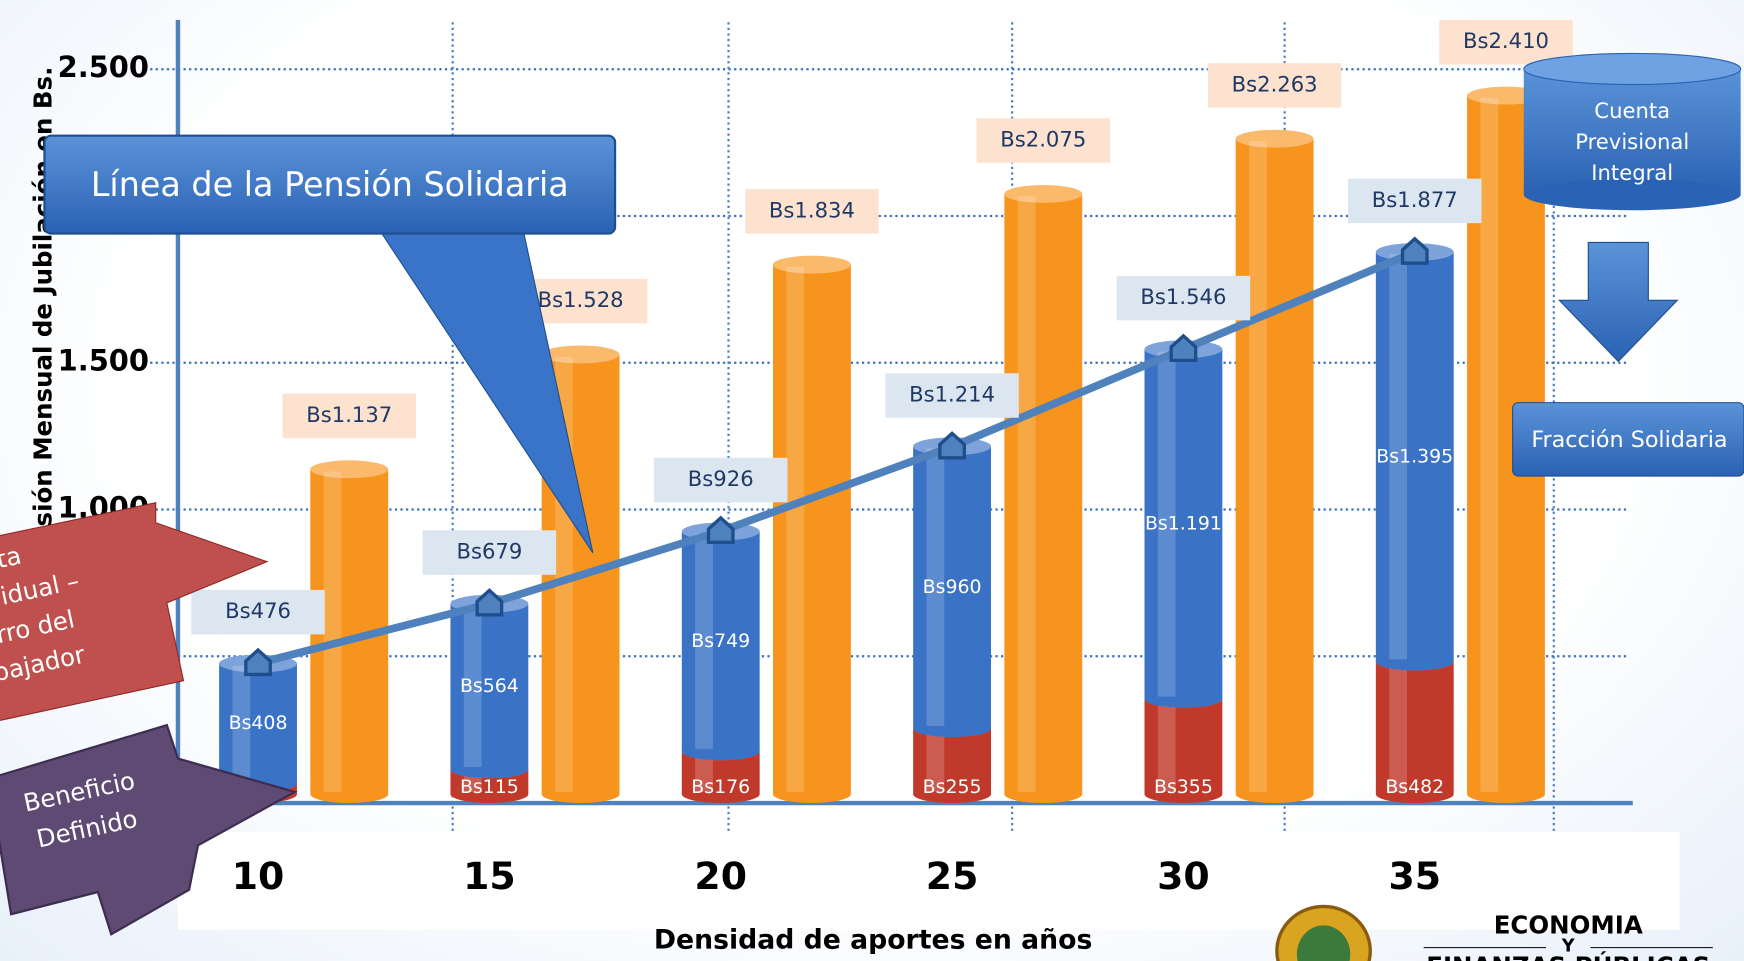 This screenshot has height=961, width=1744. I want to click on logo-text: ECONOMIA, so click(1568, 924).